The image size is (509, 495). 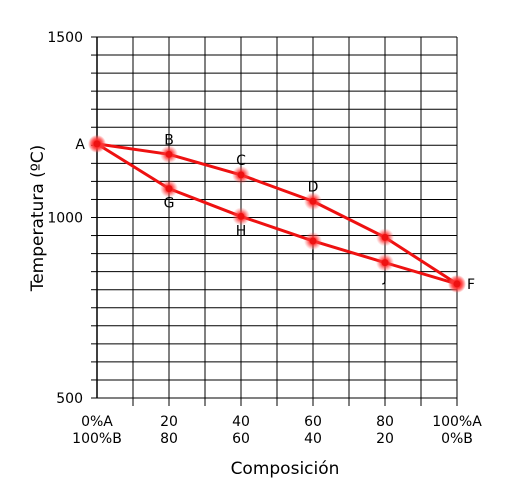 What do you see at coordinates (313, 256) in the screenshot?
I see `point-label: I` at bounding box center [313, 256].